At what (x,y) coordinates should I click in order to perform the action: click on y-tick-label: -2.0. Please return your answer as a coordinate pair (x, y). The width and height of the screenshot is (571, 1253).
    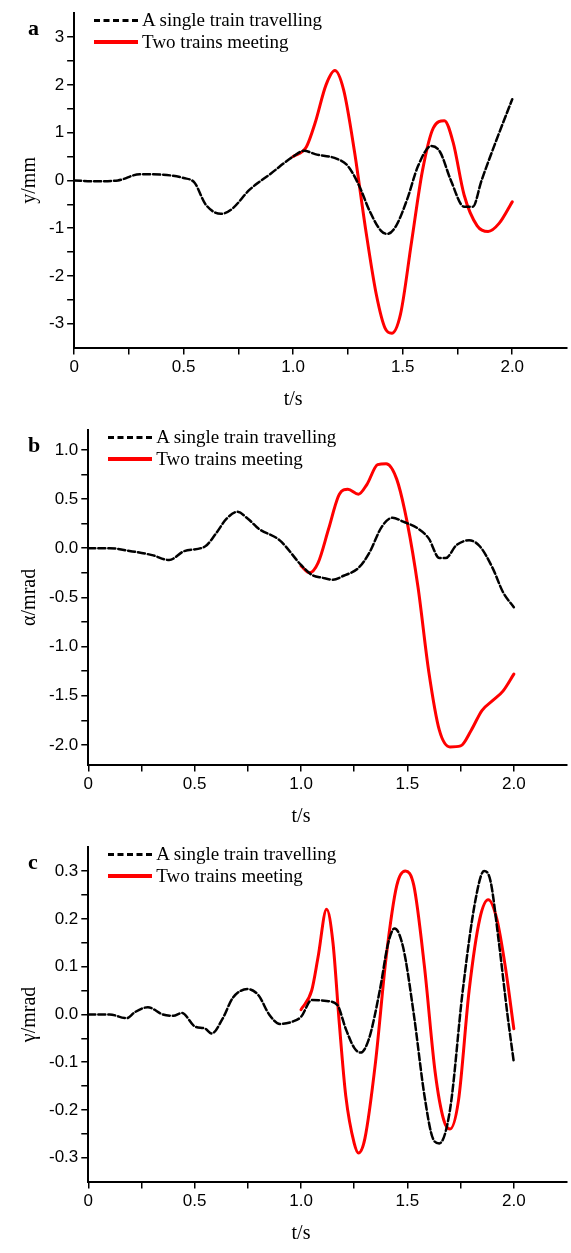
    Looking at the image, I should click on (64, 744).